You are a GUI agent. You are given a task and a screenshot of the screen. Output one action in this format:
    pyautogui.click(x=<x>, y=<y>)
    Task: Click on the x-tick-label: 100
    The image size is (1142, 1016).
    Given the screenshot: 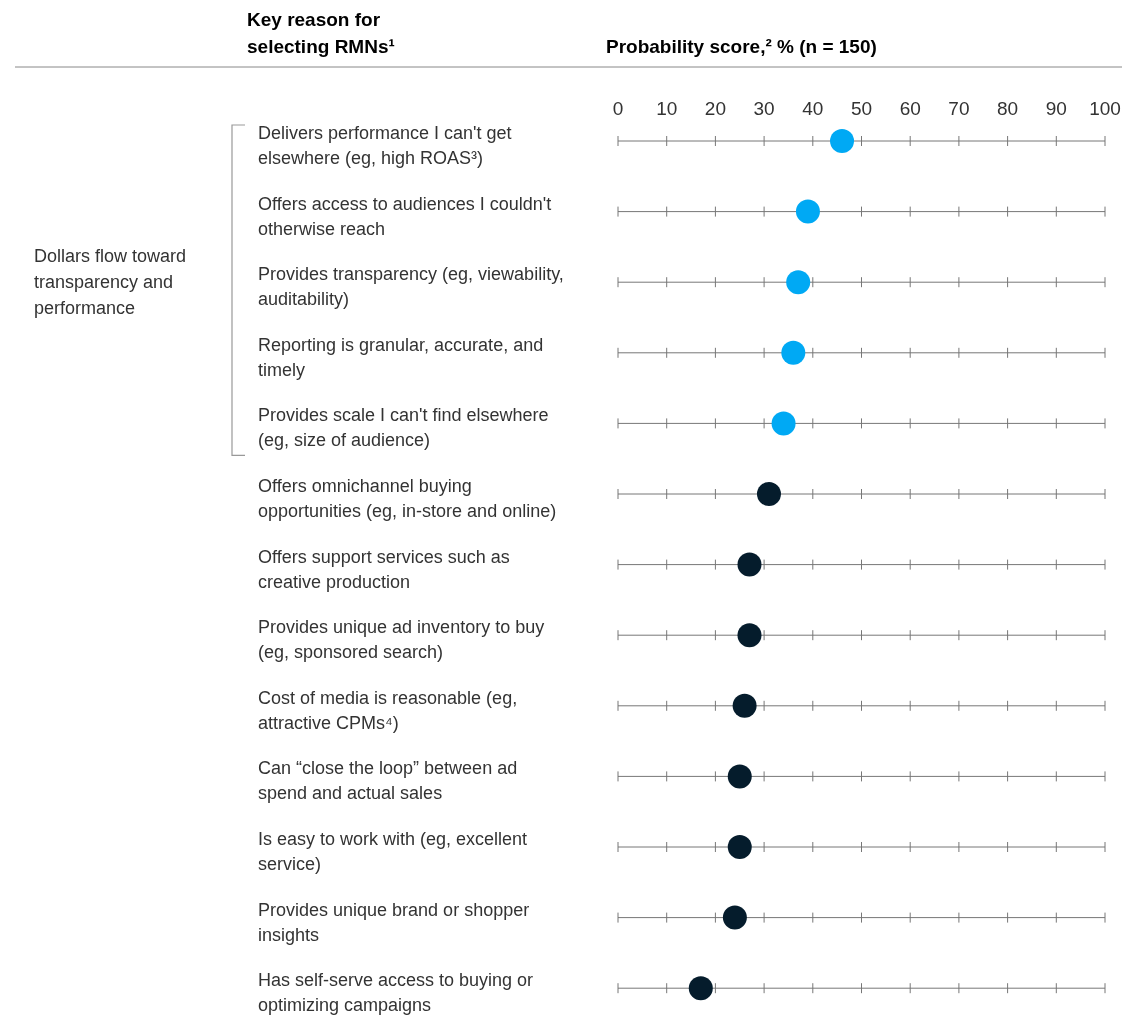 What is the action you would take?
    pyautogui.click(x=1105, y=108)
    